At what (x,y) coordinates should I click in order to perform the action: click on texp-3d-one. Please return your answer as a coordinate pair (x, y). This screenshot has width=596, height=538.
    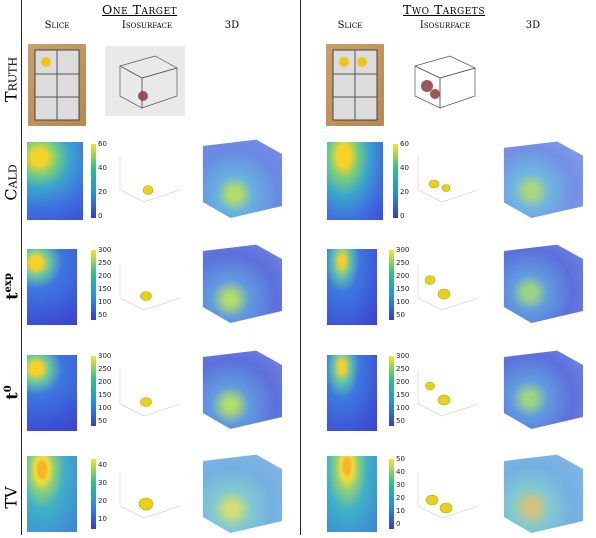
    Looking at the image, I should click on (242, 283).